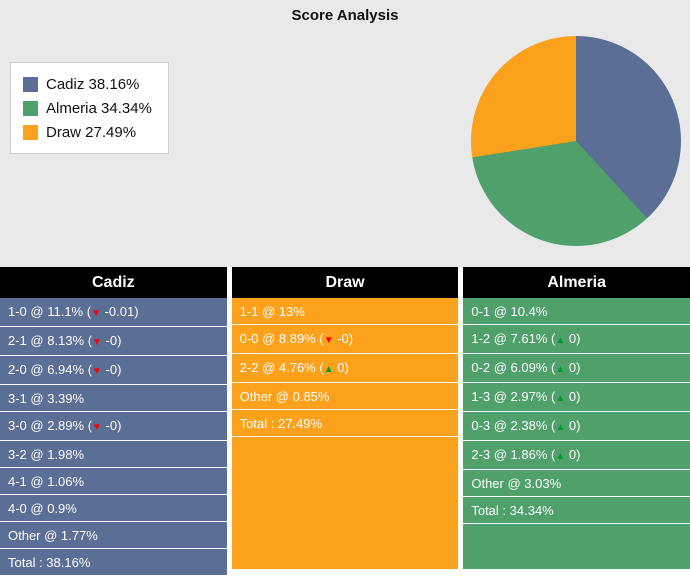  What do you see at coordinates (509, 367) in the screenshot?
I see `row-label: 0-2 @ 6.09%` at bounding box center [509, 367].